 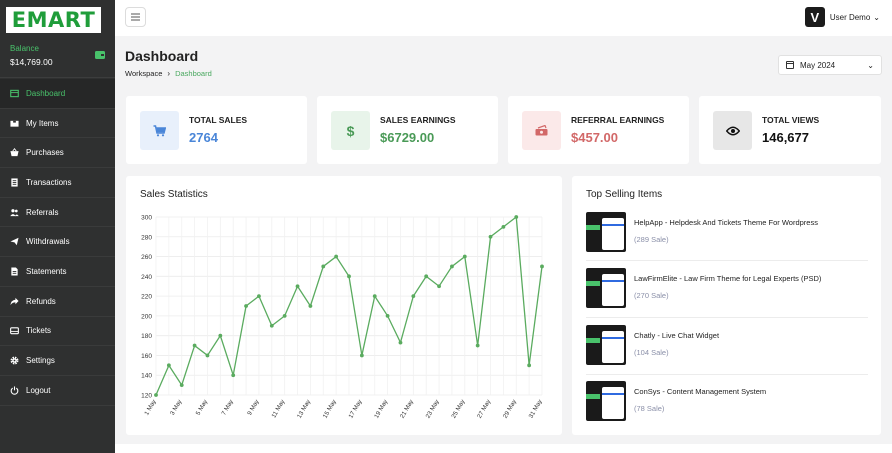 What do you see at coordinates (146, 257) in the screenshot?
I see `y-tick-label: 260` at bounding box center [146, 257].